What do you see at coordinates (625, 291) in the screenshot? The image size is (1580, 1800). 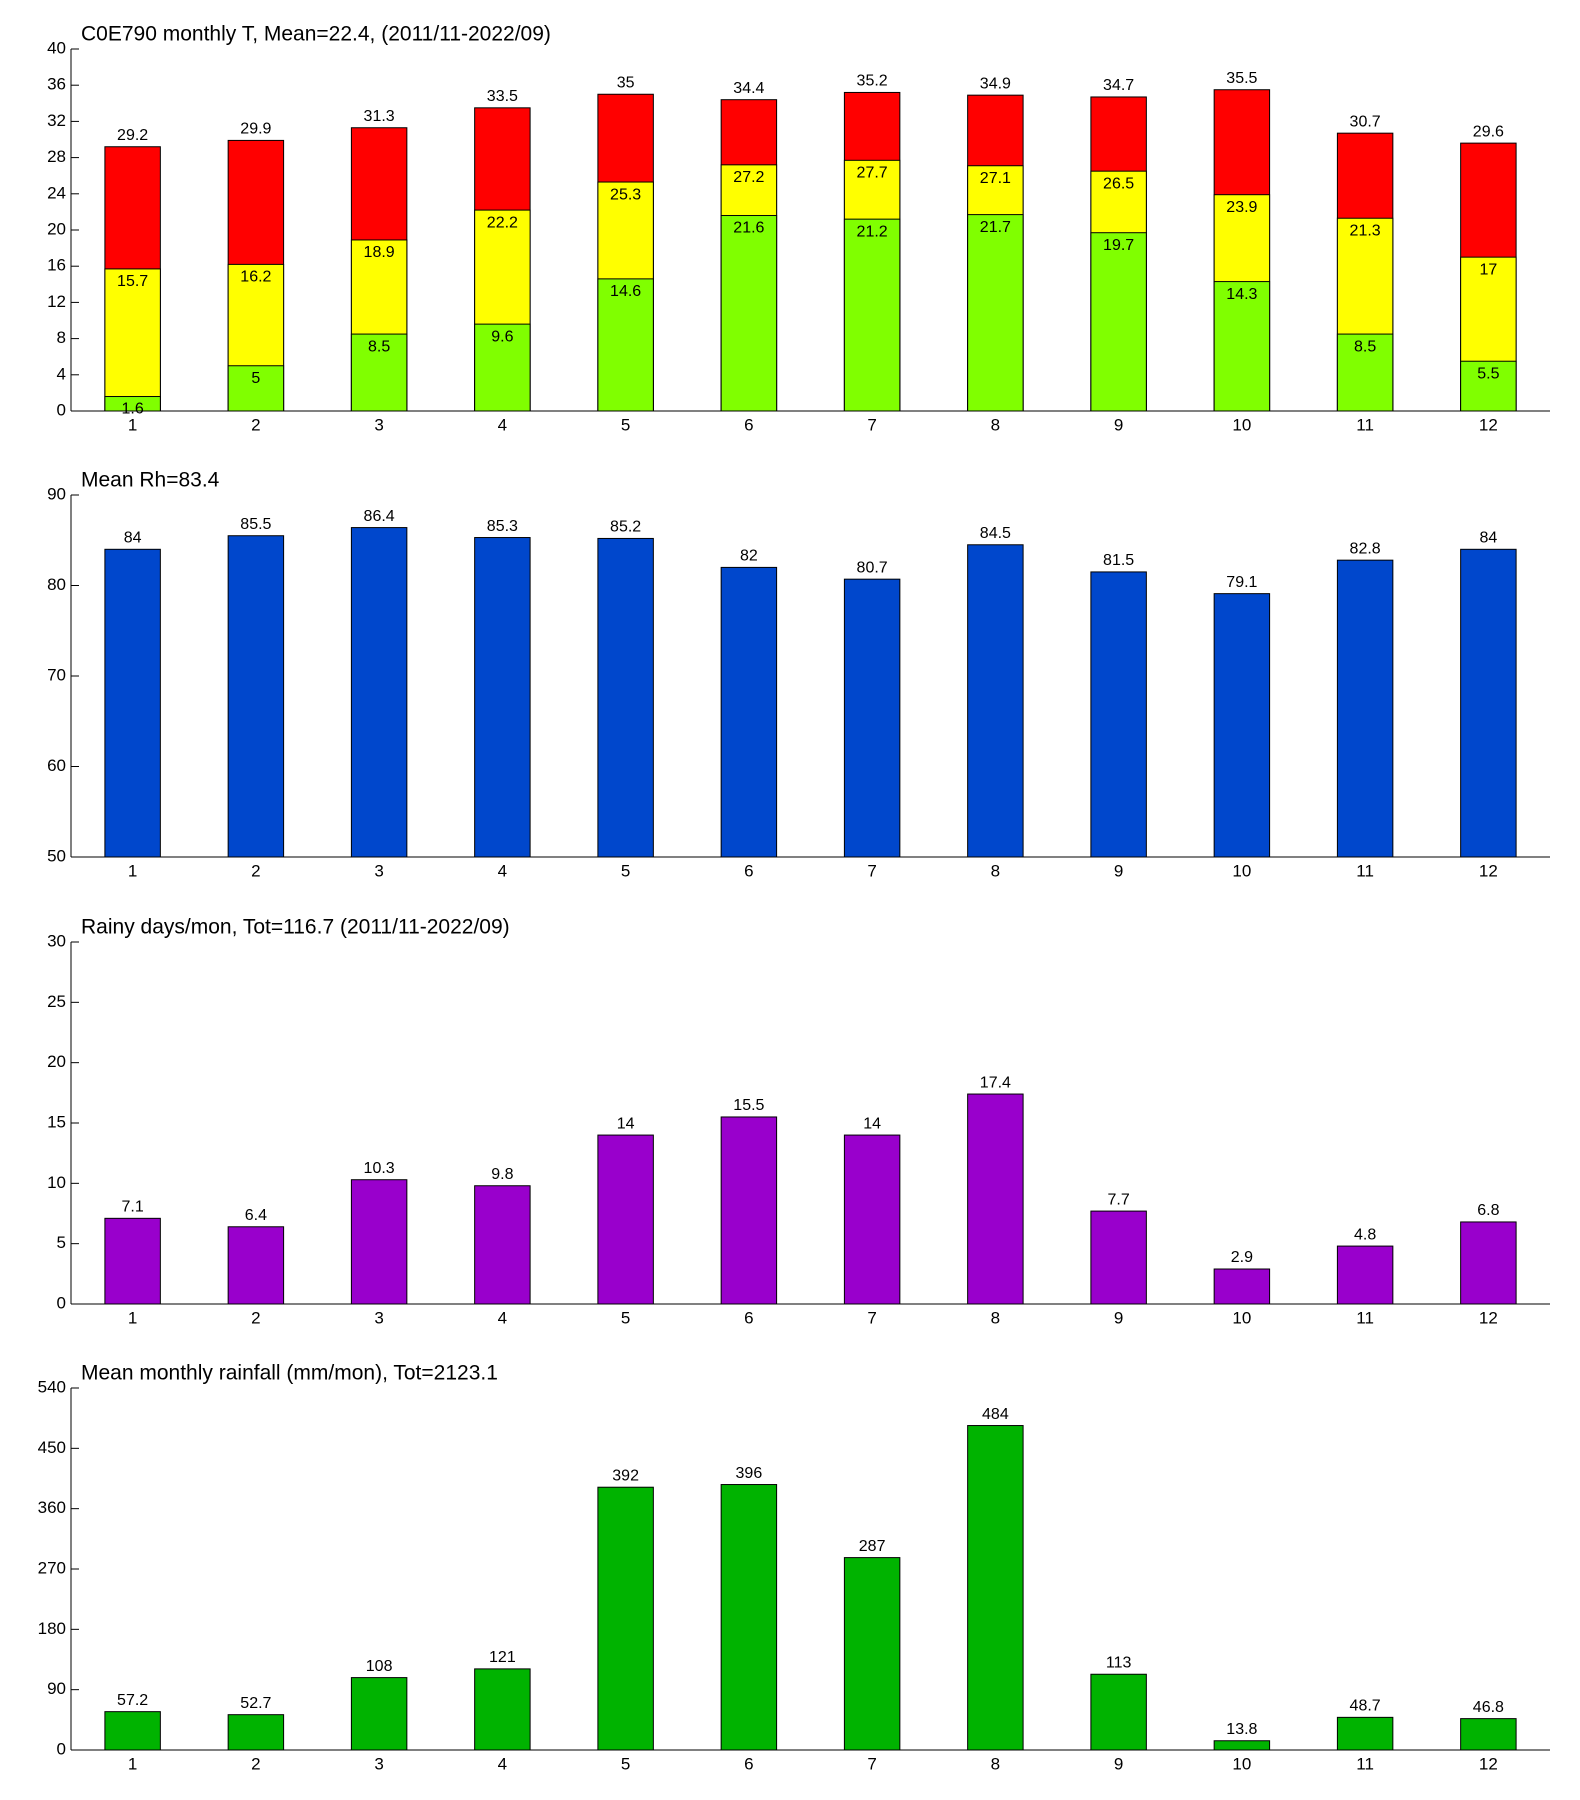 I see `value-label: 14.6` at bounding box center [625, 291].